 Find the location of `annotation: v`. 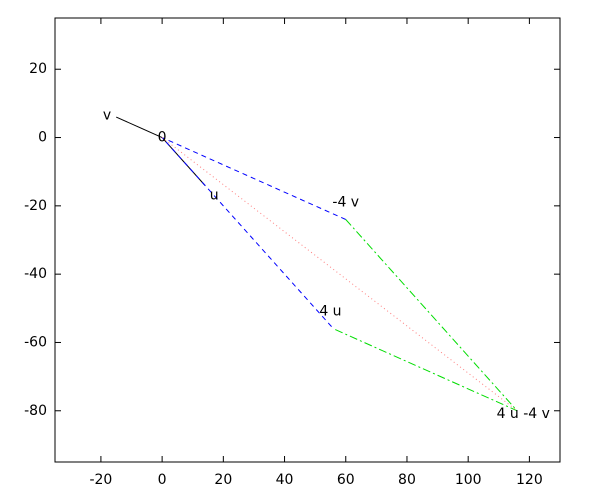

annotation: v is located at coordinates (107, 115).